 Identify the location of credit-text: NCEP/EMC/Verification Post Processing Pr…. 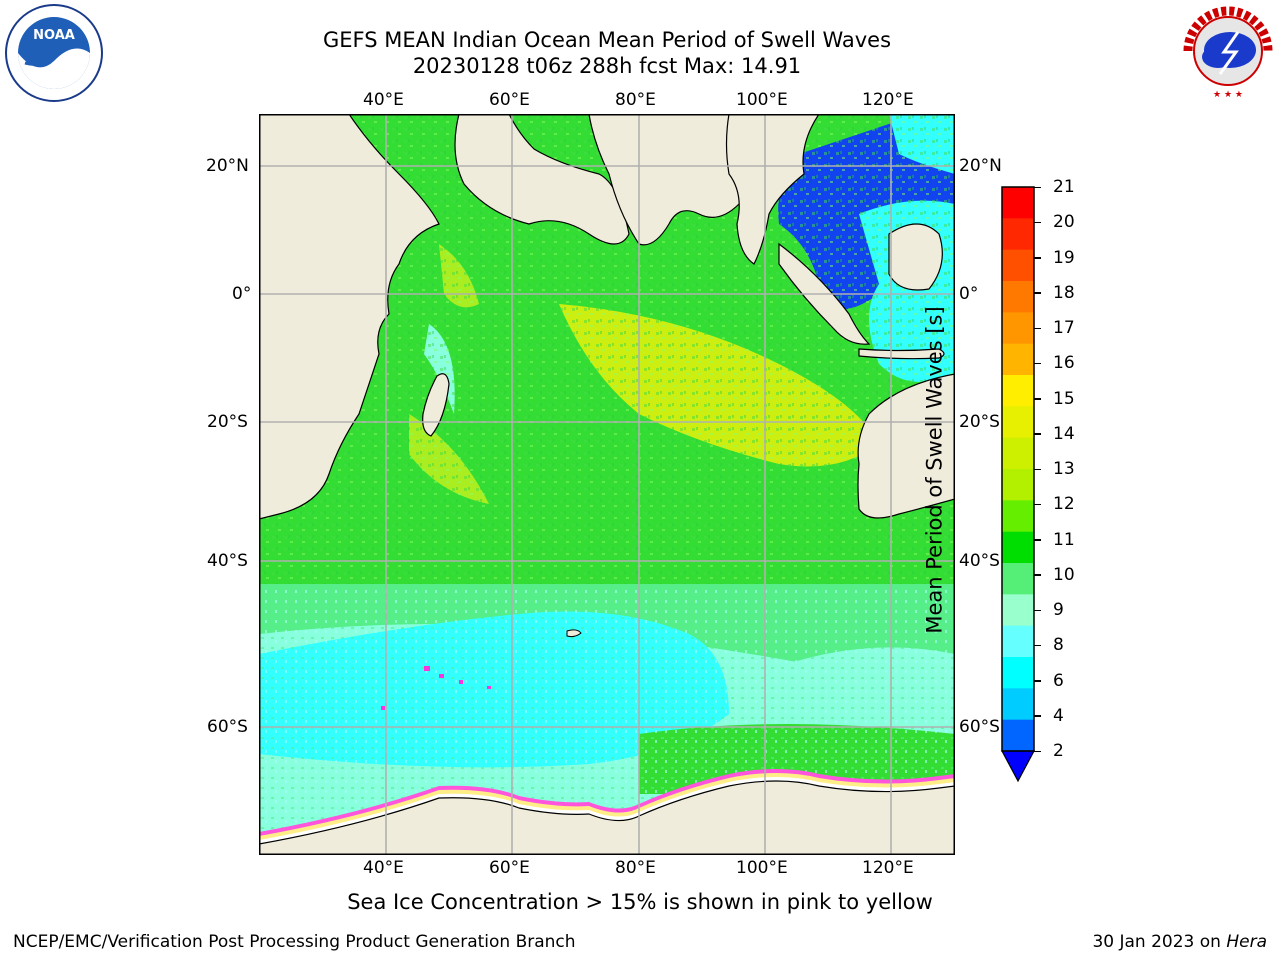
(294, 942).